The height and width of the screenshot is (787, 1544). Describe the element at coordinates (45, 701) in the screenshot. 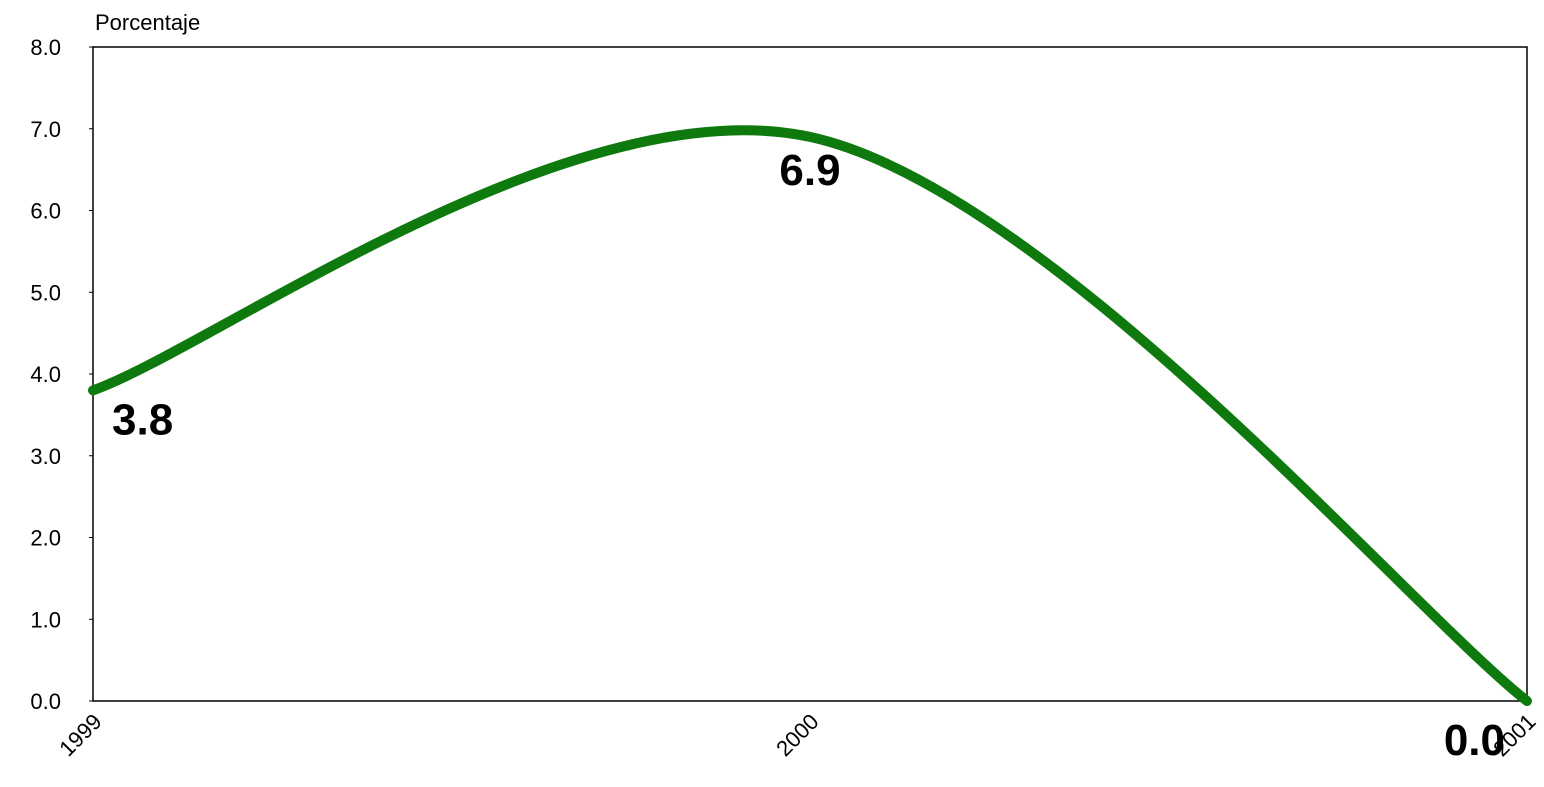

I see `y-tick-label: 0.0` at that location.